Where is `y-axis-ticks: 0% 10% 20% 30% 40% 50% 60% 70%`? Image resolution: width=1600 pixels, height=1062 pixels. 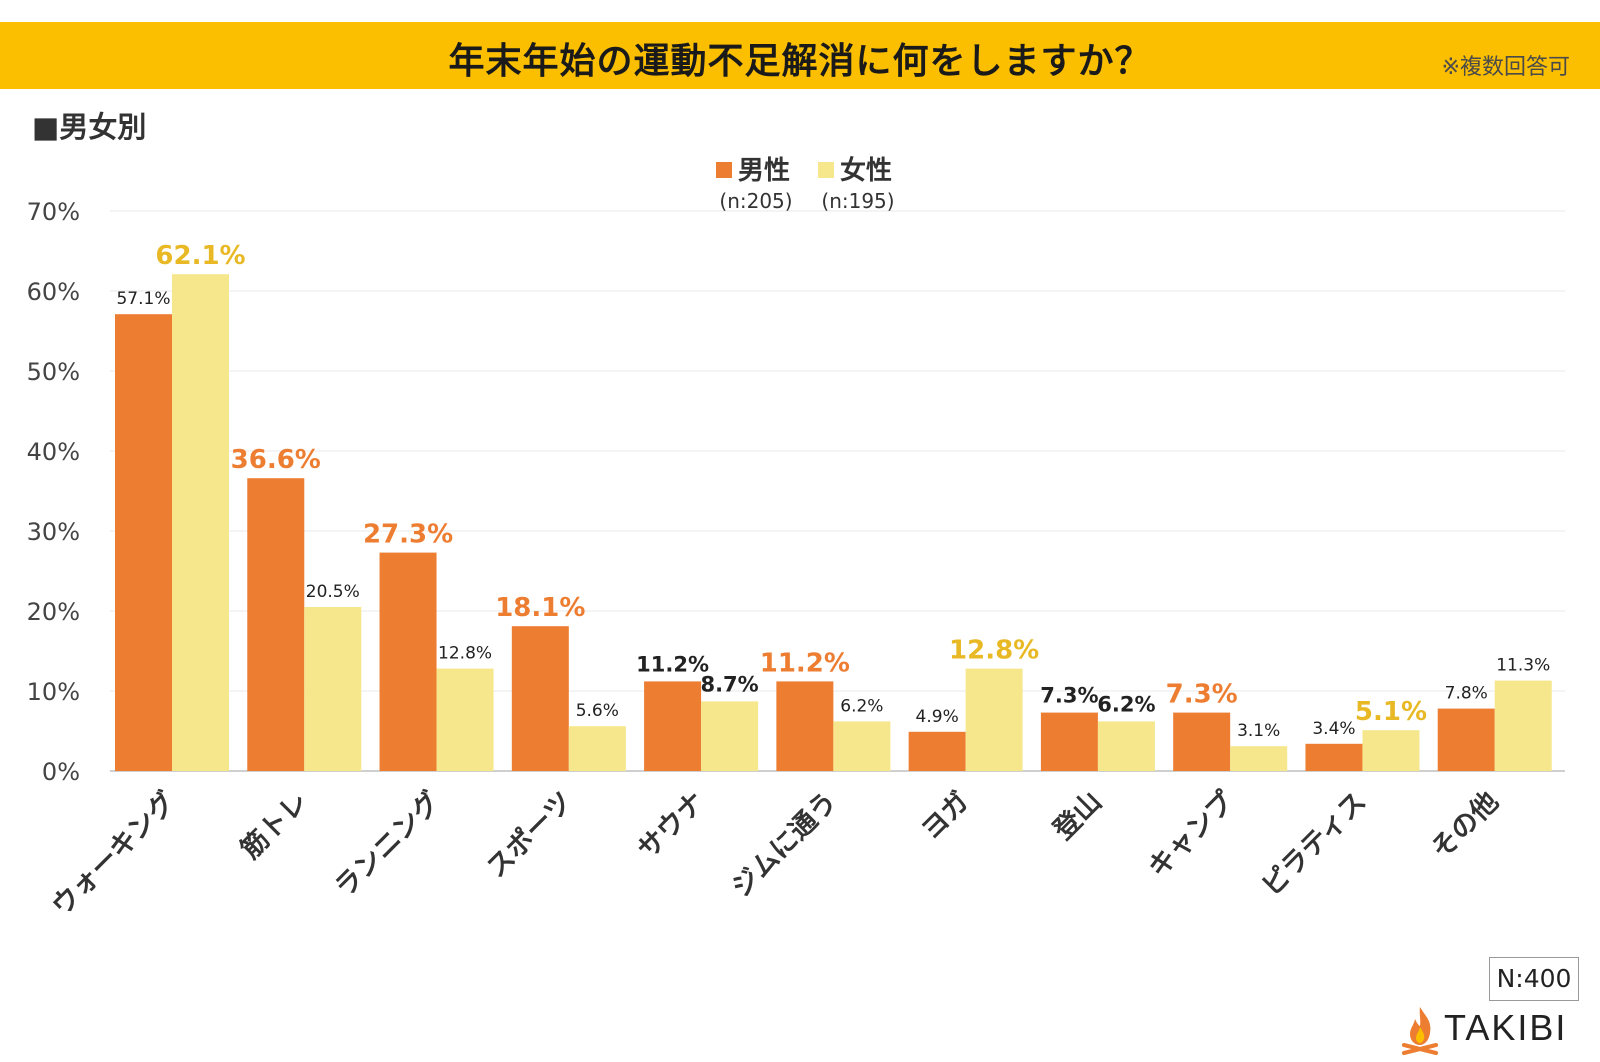
y-axis-ticks: 0% 10% 20% 30% 40% 50% 60% 70% is located at coordinates (53, 492).